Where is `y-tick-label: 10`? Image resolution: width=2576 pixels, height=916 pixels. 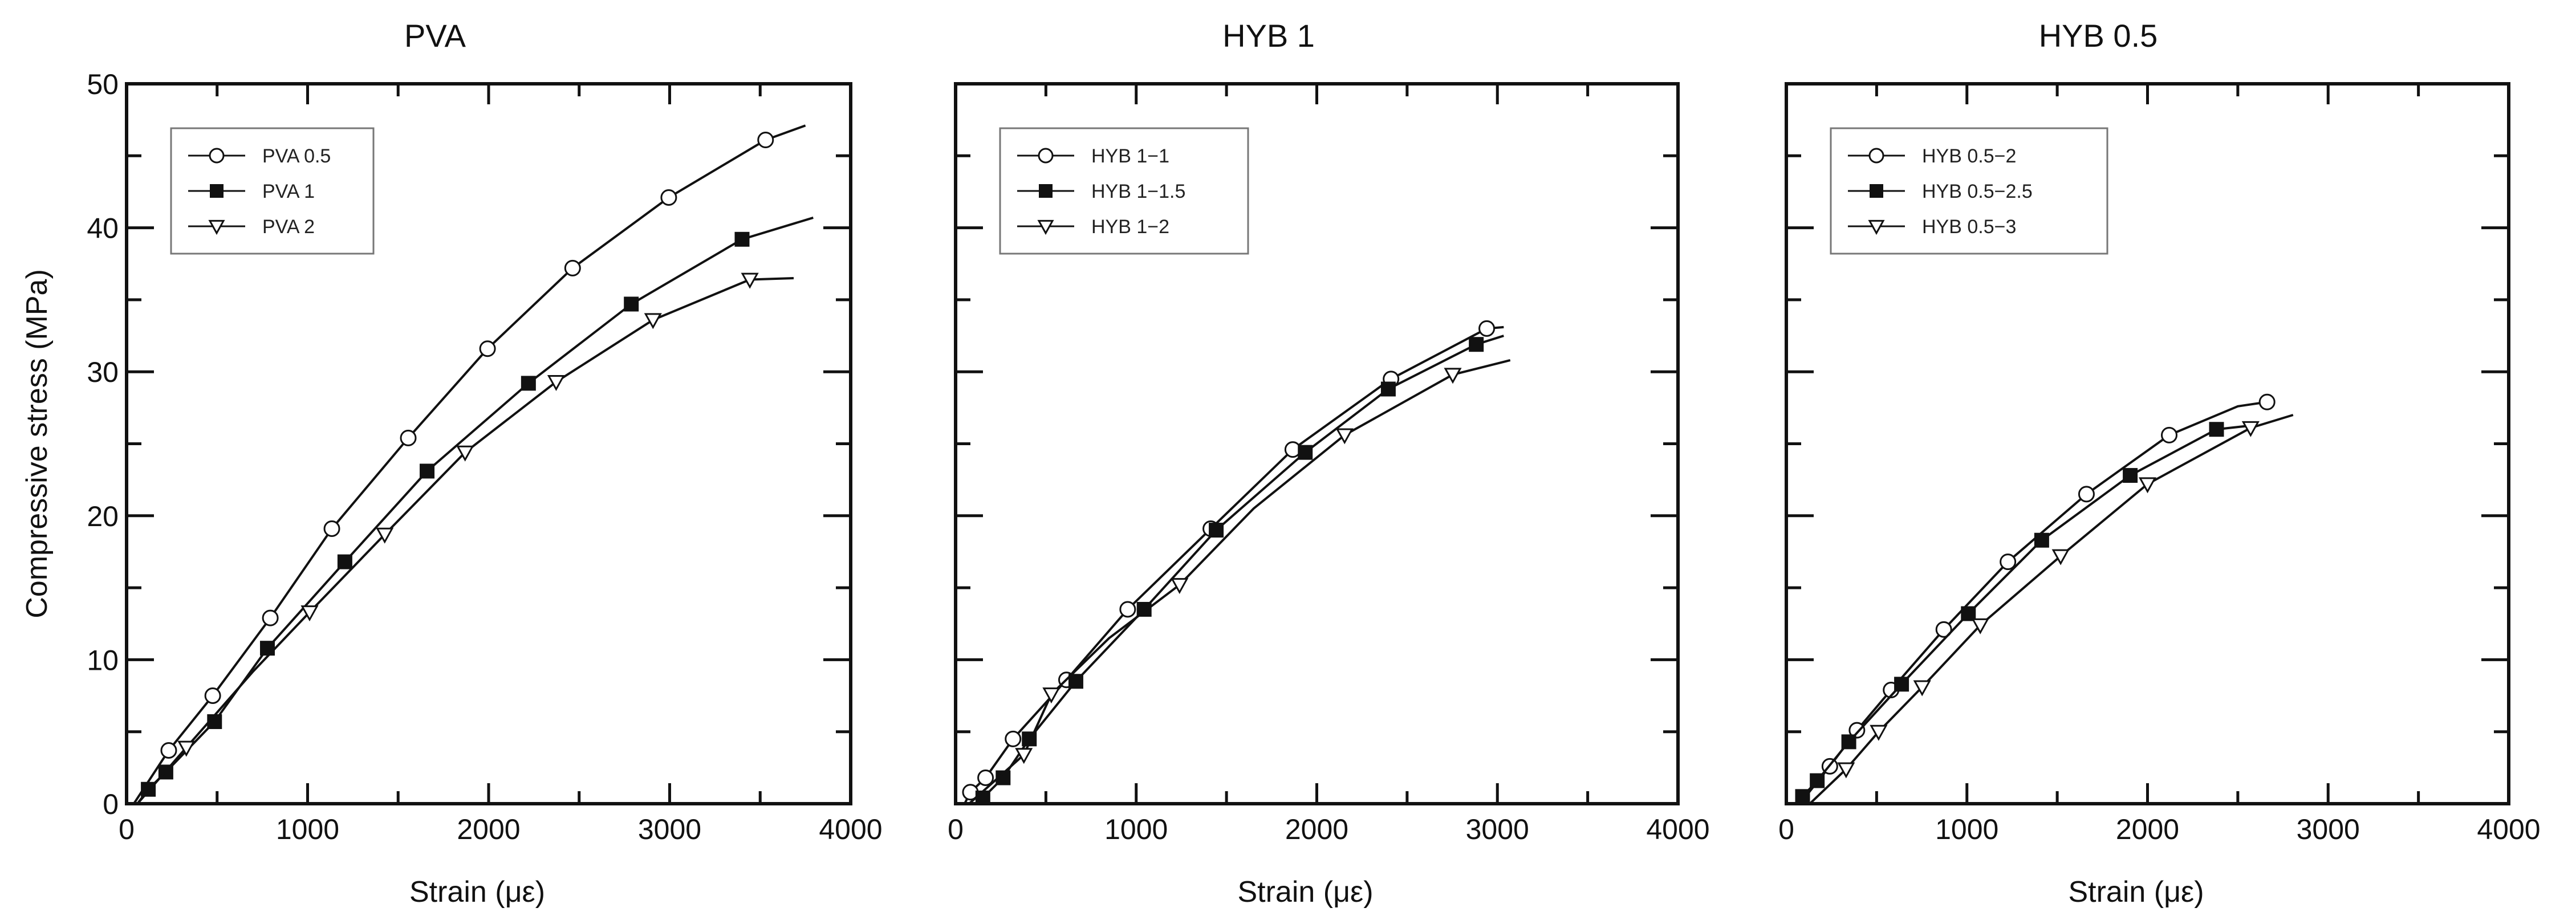 y-tick-label: 10 is located at coordinates (103, 660).